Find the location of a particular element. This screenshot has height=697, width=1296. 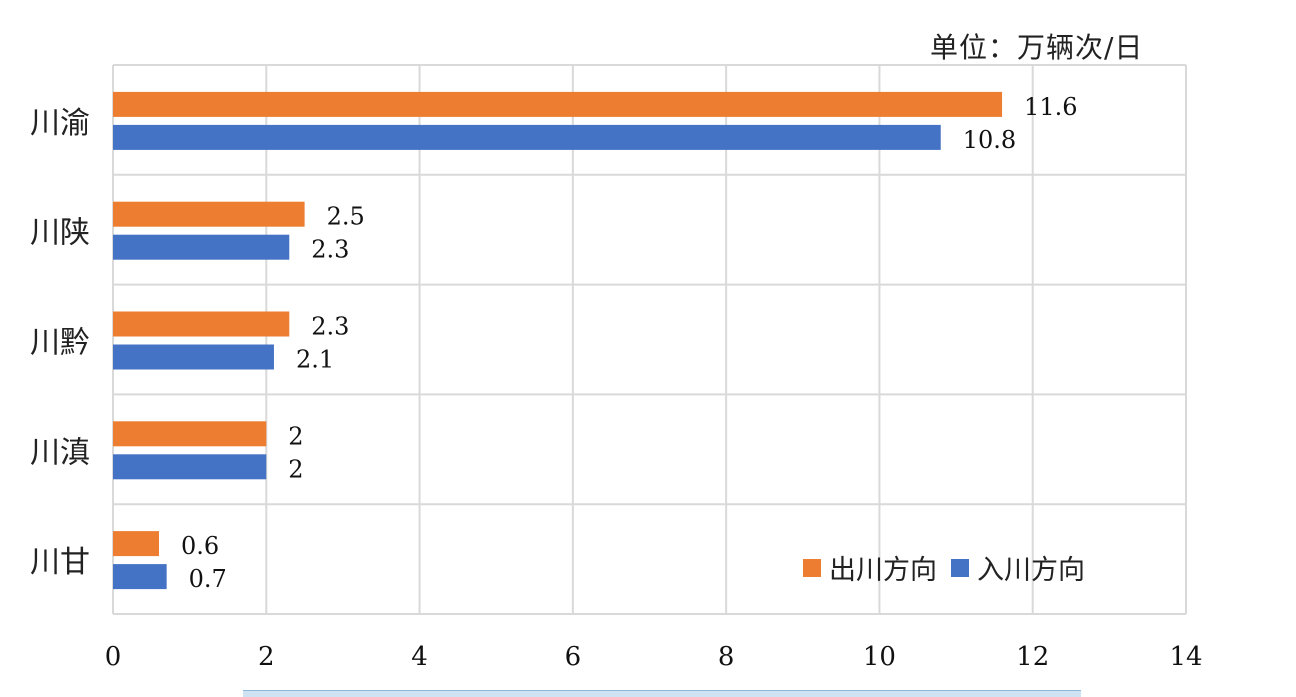

x-tick-label-7: 14 is located at coordinates (1185, 657).